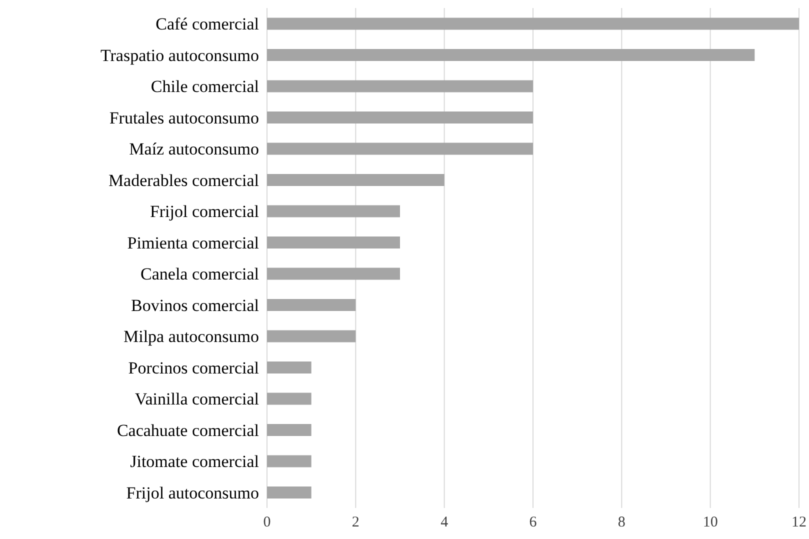 The width and height of the screenshot is (809, 539). What do you see at coordinates (205, 86) in the screenshot?
I see `y-tick-label: Chile comercial` at bounding box center [205, 86].